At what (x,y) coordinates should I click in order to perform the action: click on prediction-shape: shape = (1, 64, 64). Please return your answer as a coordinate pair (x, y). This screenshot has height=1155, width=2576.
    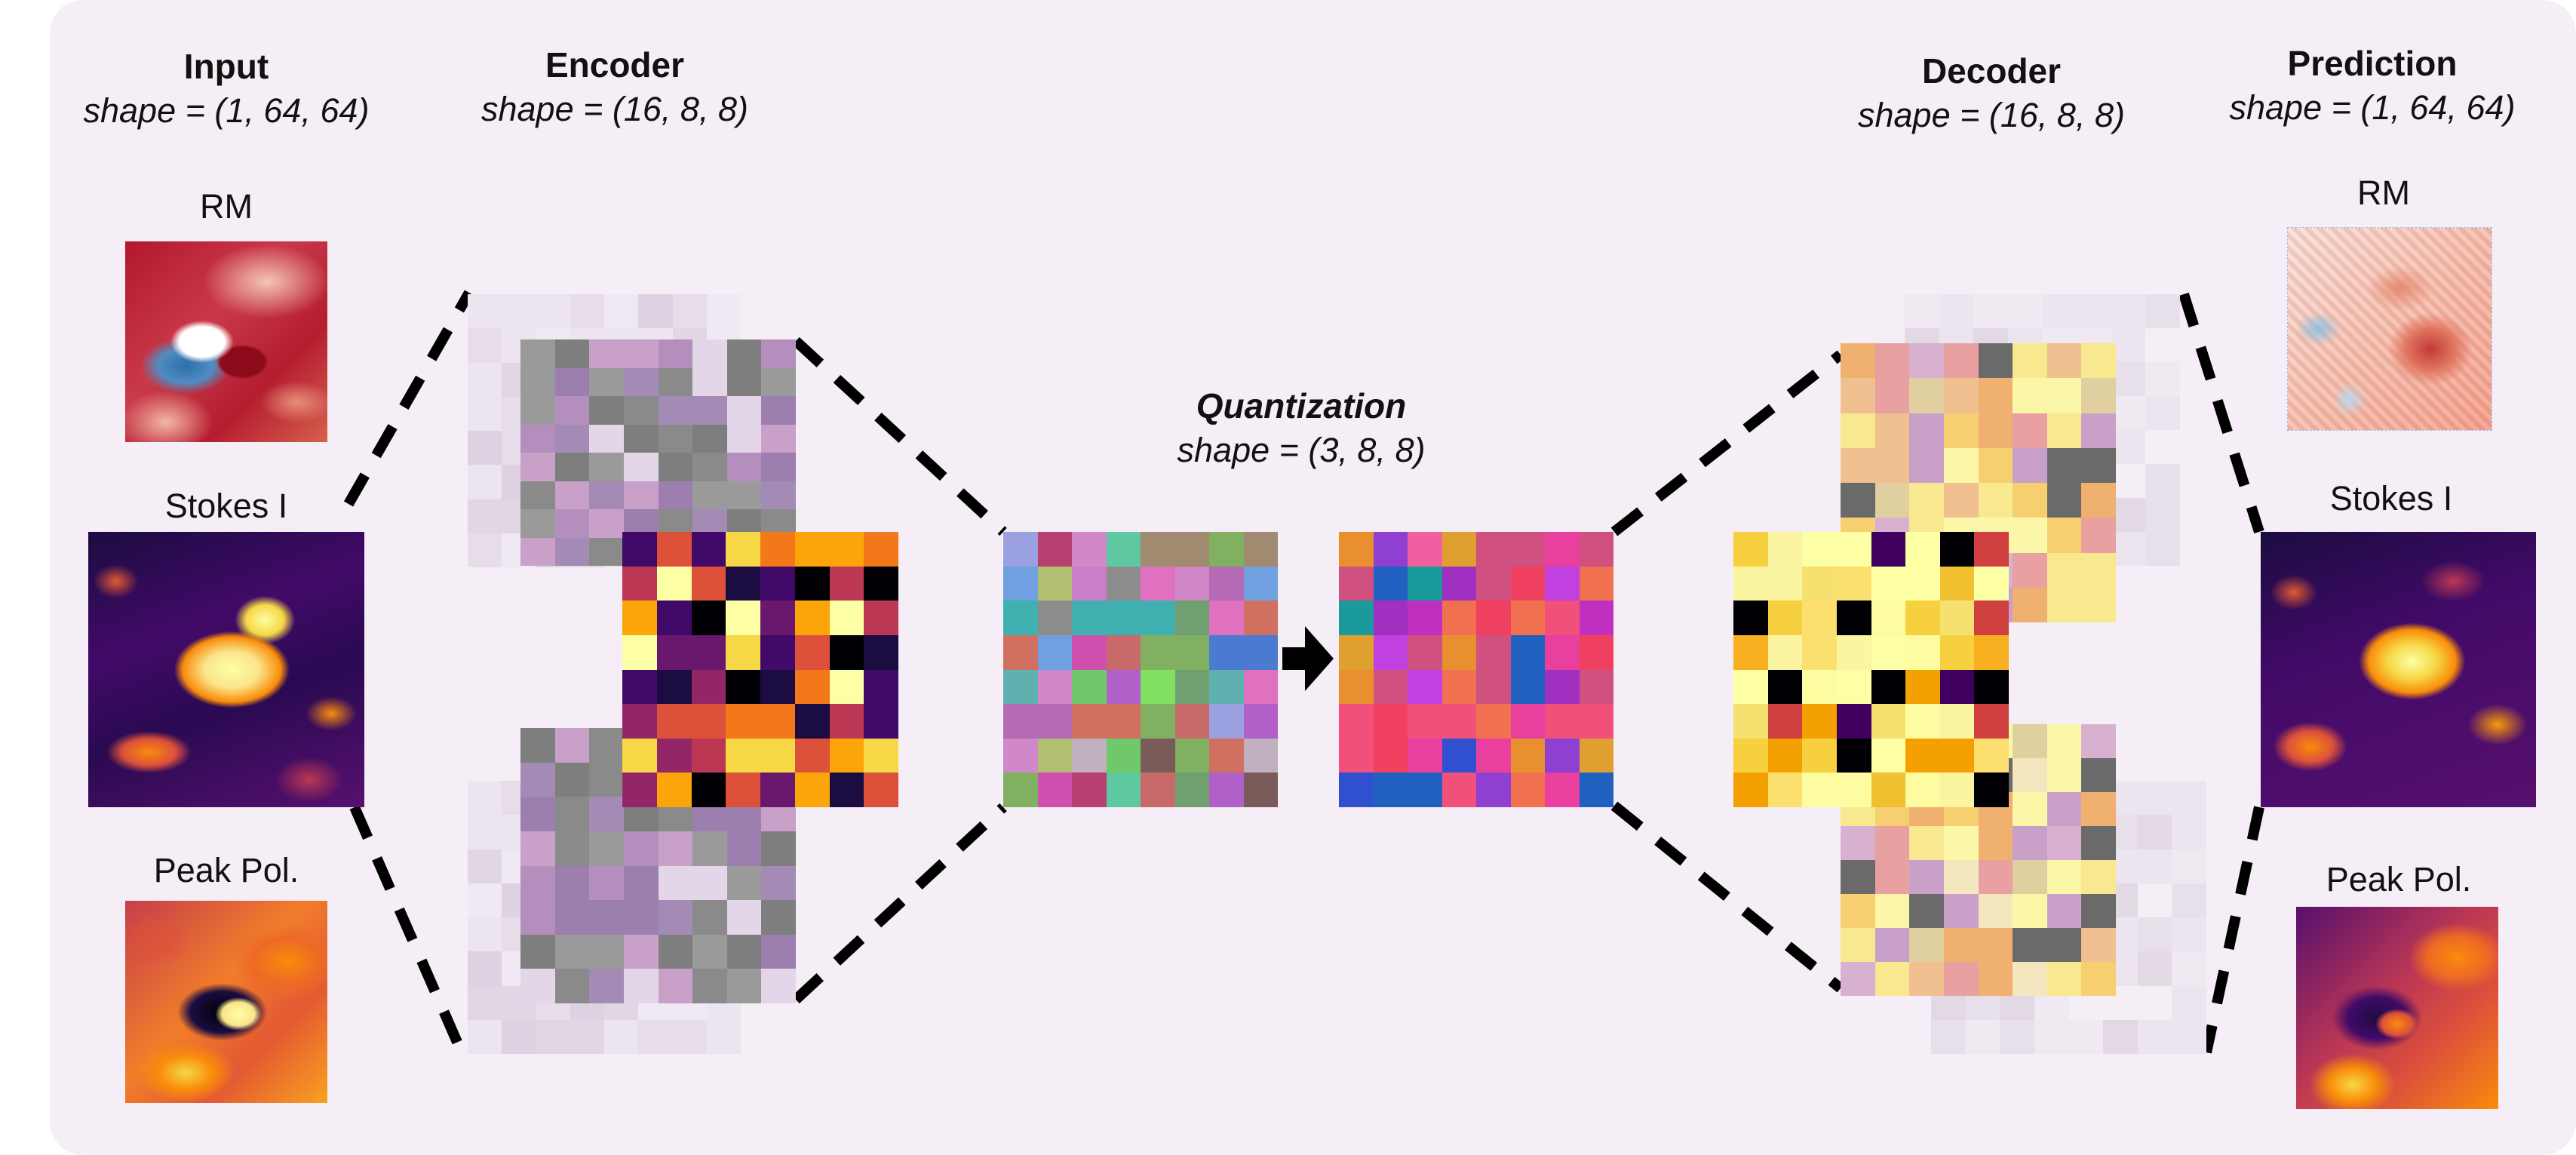
    Looking at the image, I should click on (2372, 107).